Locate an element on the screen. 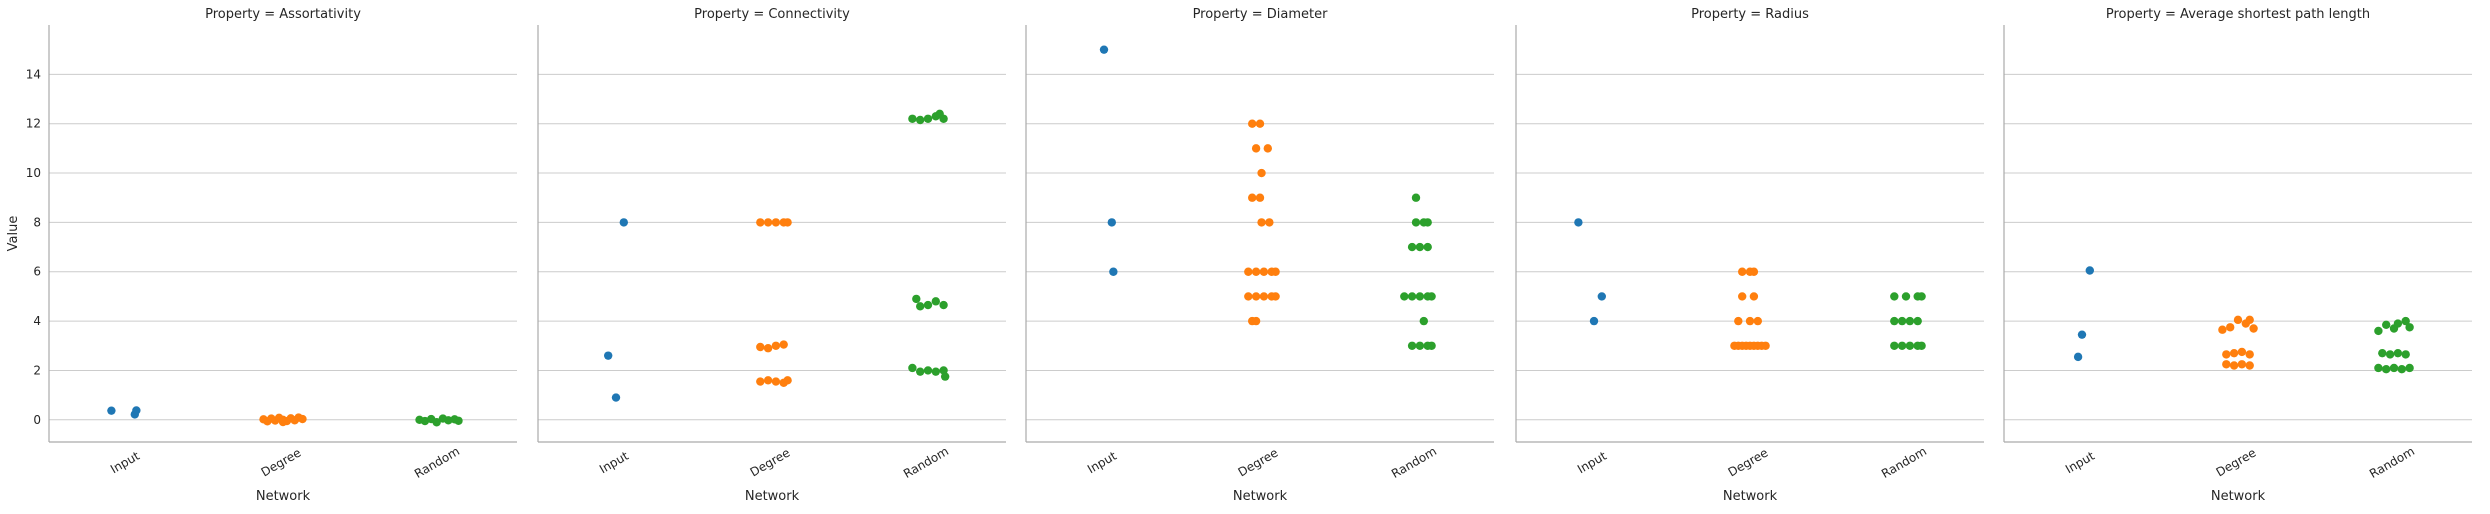  panel-title: Property = Average shortest path length is located at coordinates (2238, 14).